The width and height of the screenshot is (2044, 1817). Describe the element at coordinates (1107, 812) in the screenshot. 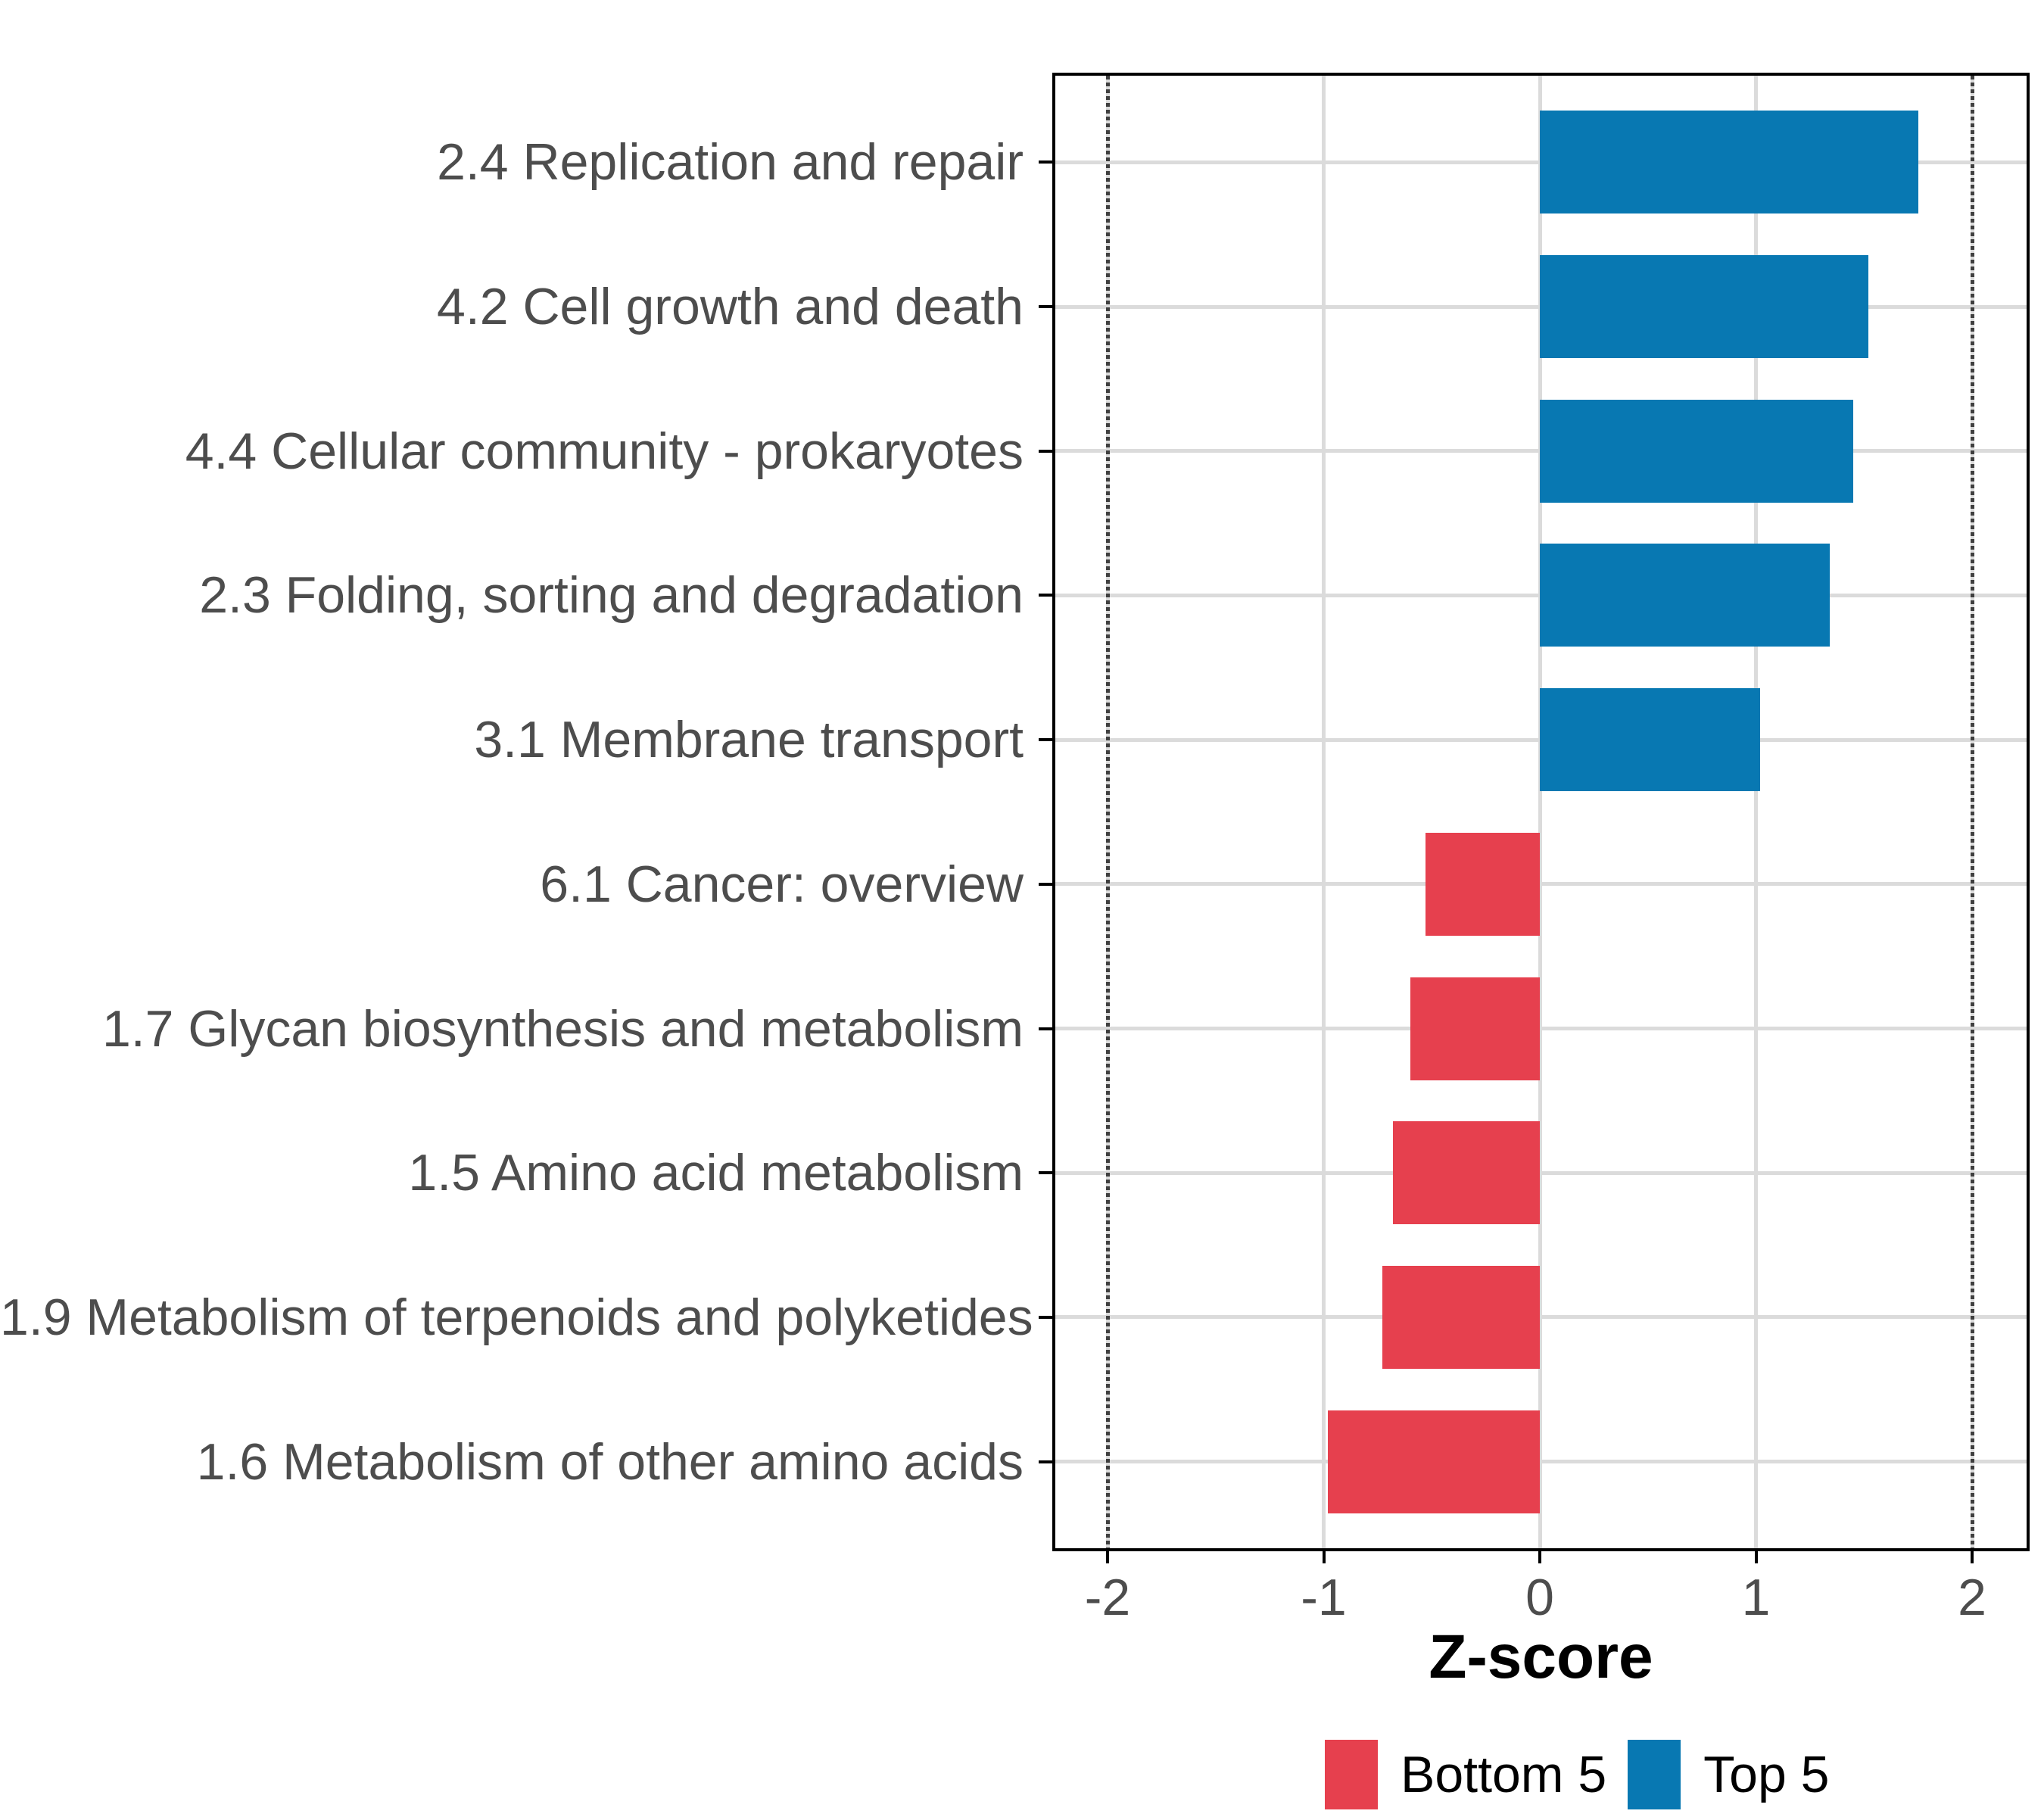

I see `reference-line-neg2` at that location.